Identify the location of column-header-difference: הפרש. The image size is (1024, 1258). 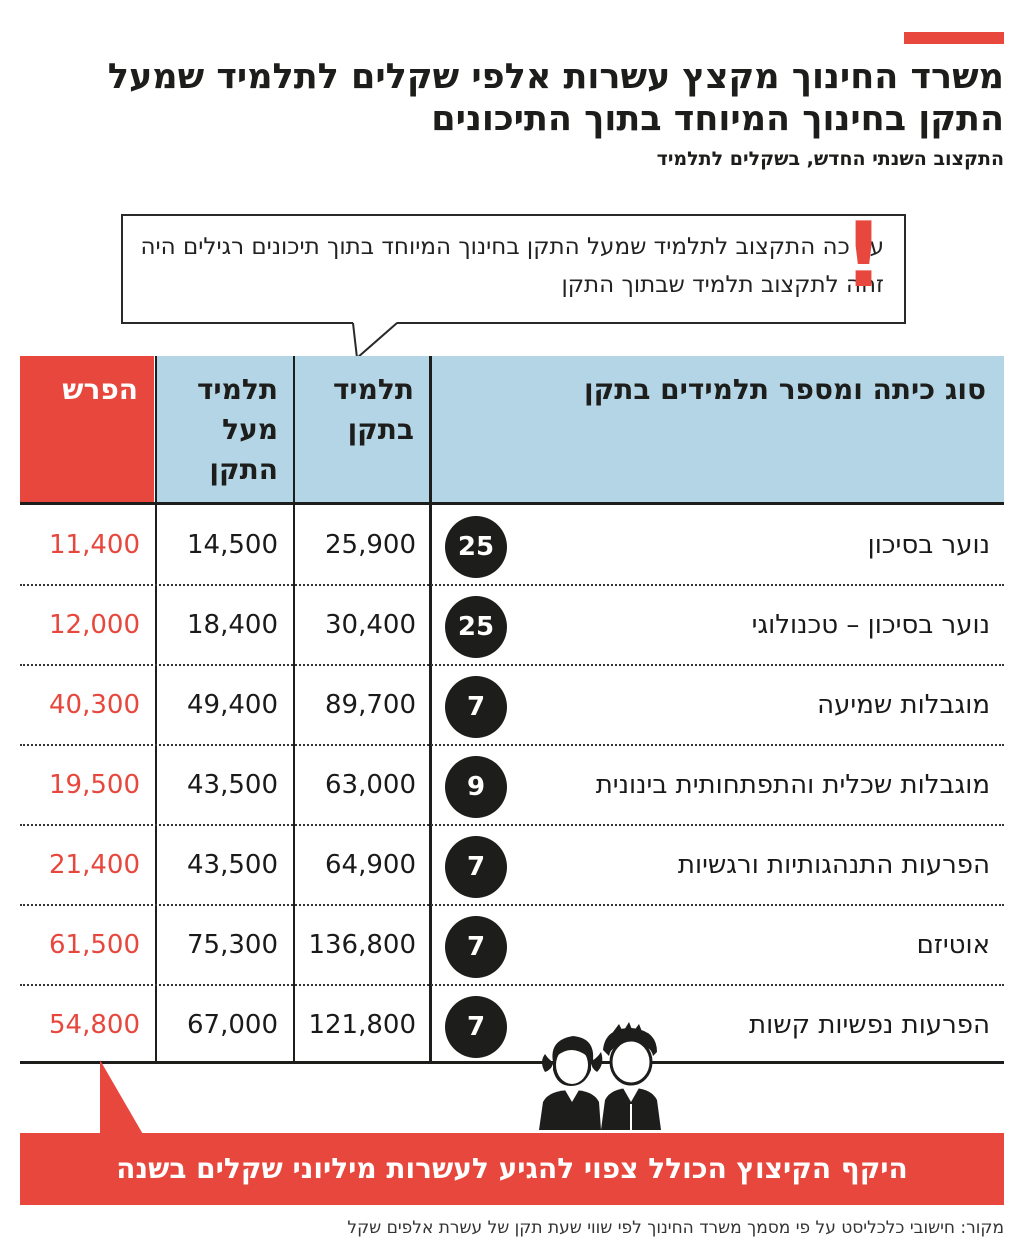
(87, 429).